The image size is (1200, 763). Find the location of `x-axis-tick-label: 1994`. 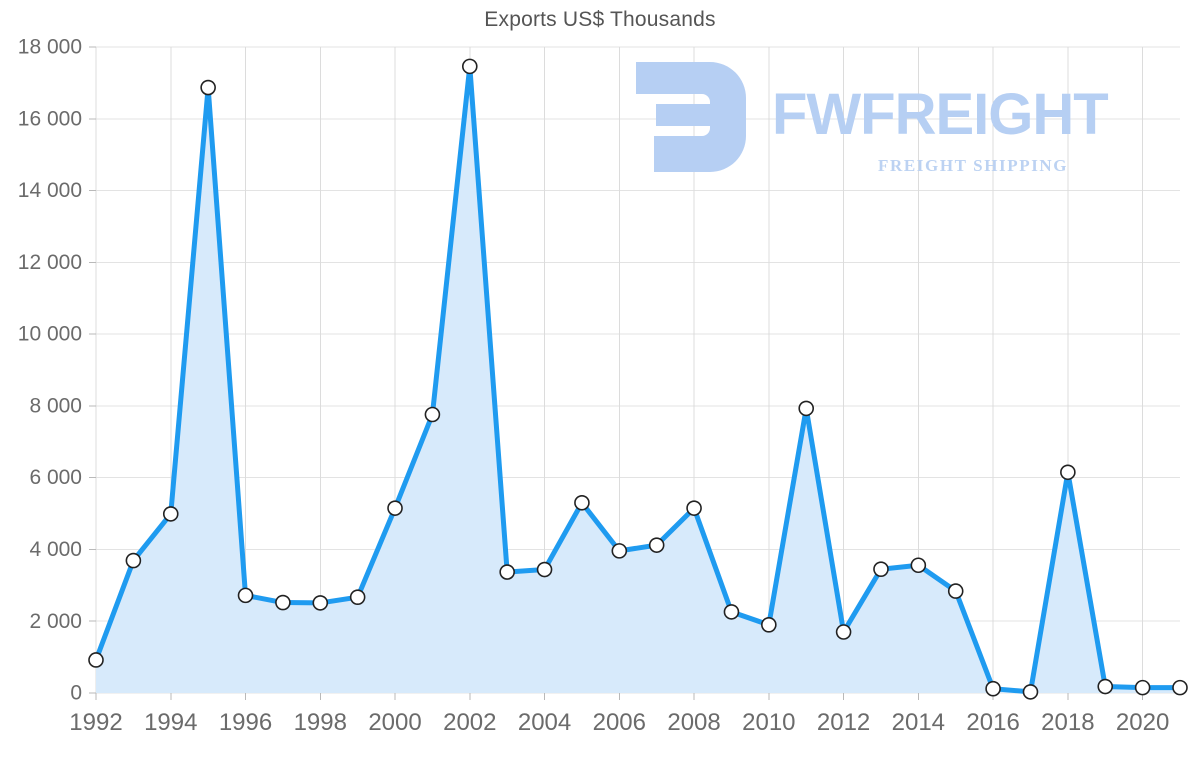

x-axis-tick-label: 1994 is located at coordinates (170, 722).